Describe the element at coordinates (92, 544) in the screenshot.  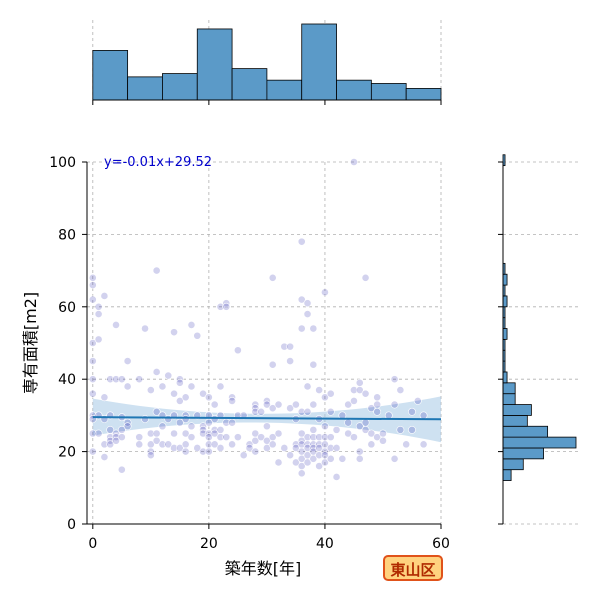
I see `x-tick-label: 0` at that location.